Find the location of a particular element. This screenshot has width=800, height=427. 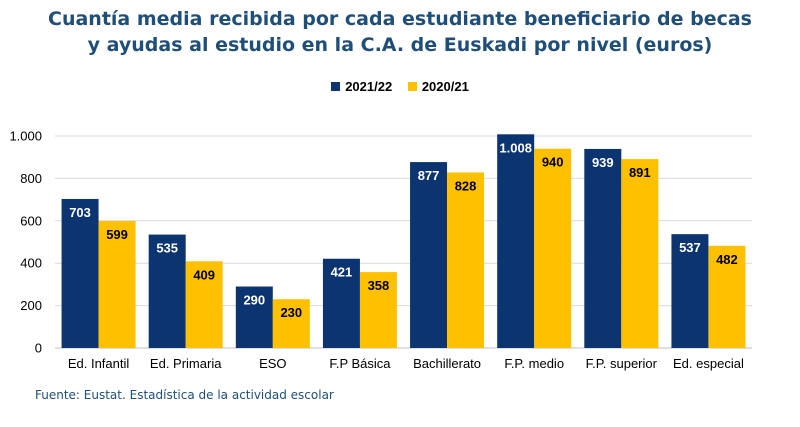

data-label-2021-22-7: 537 is located at coordinates (690, 247).